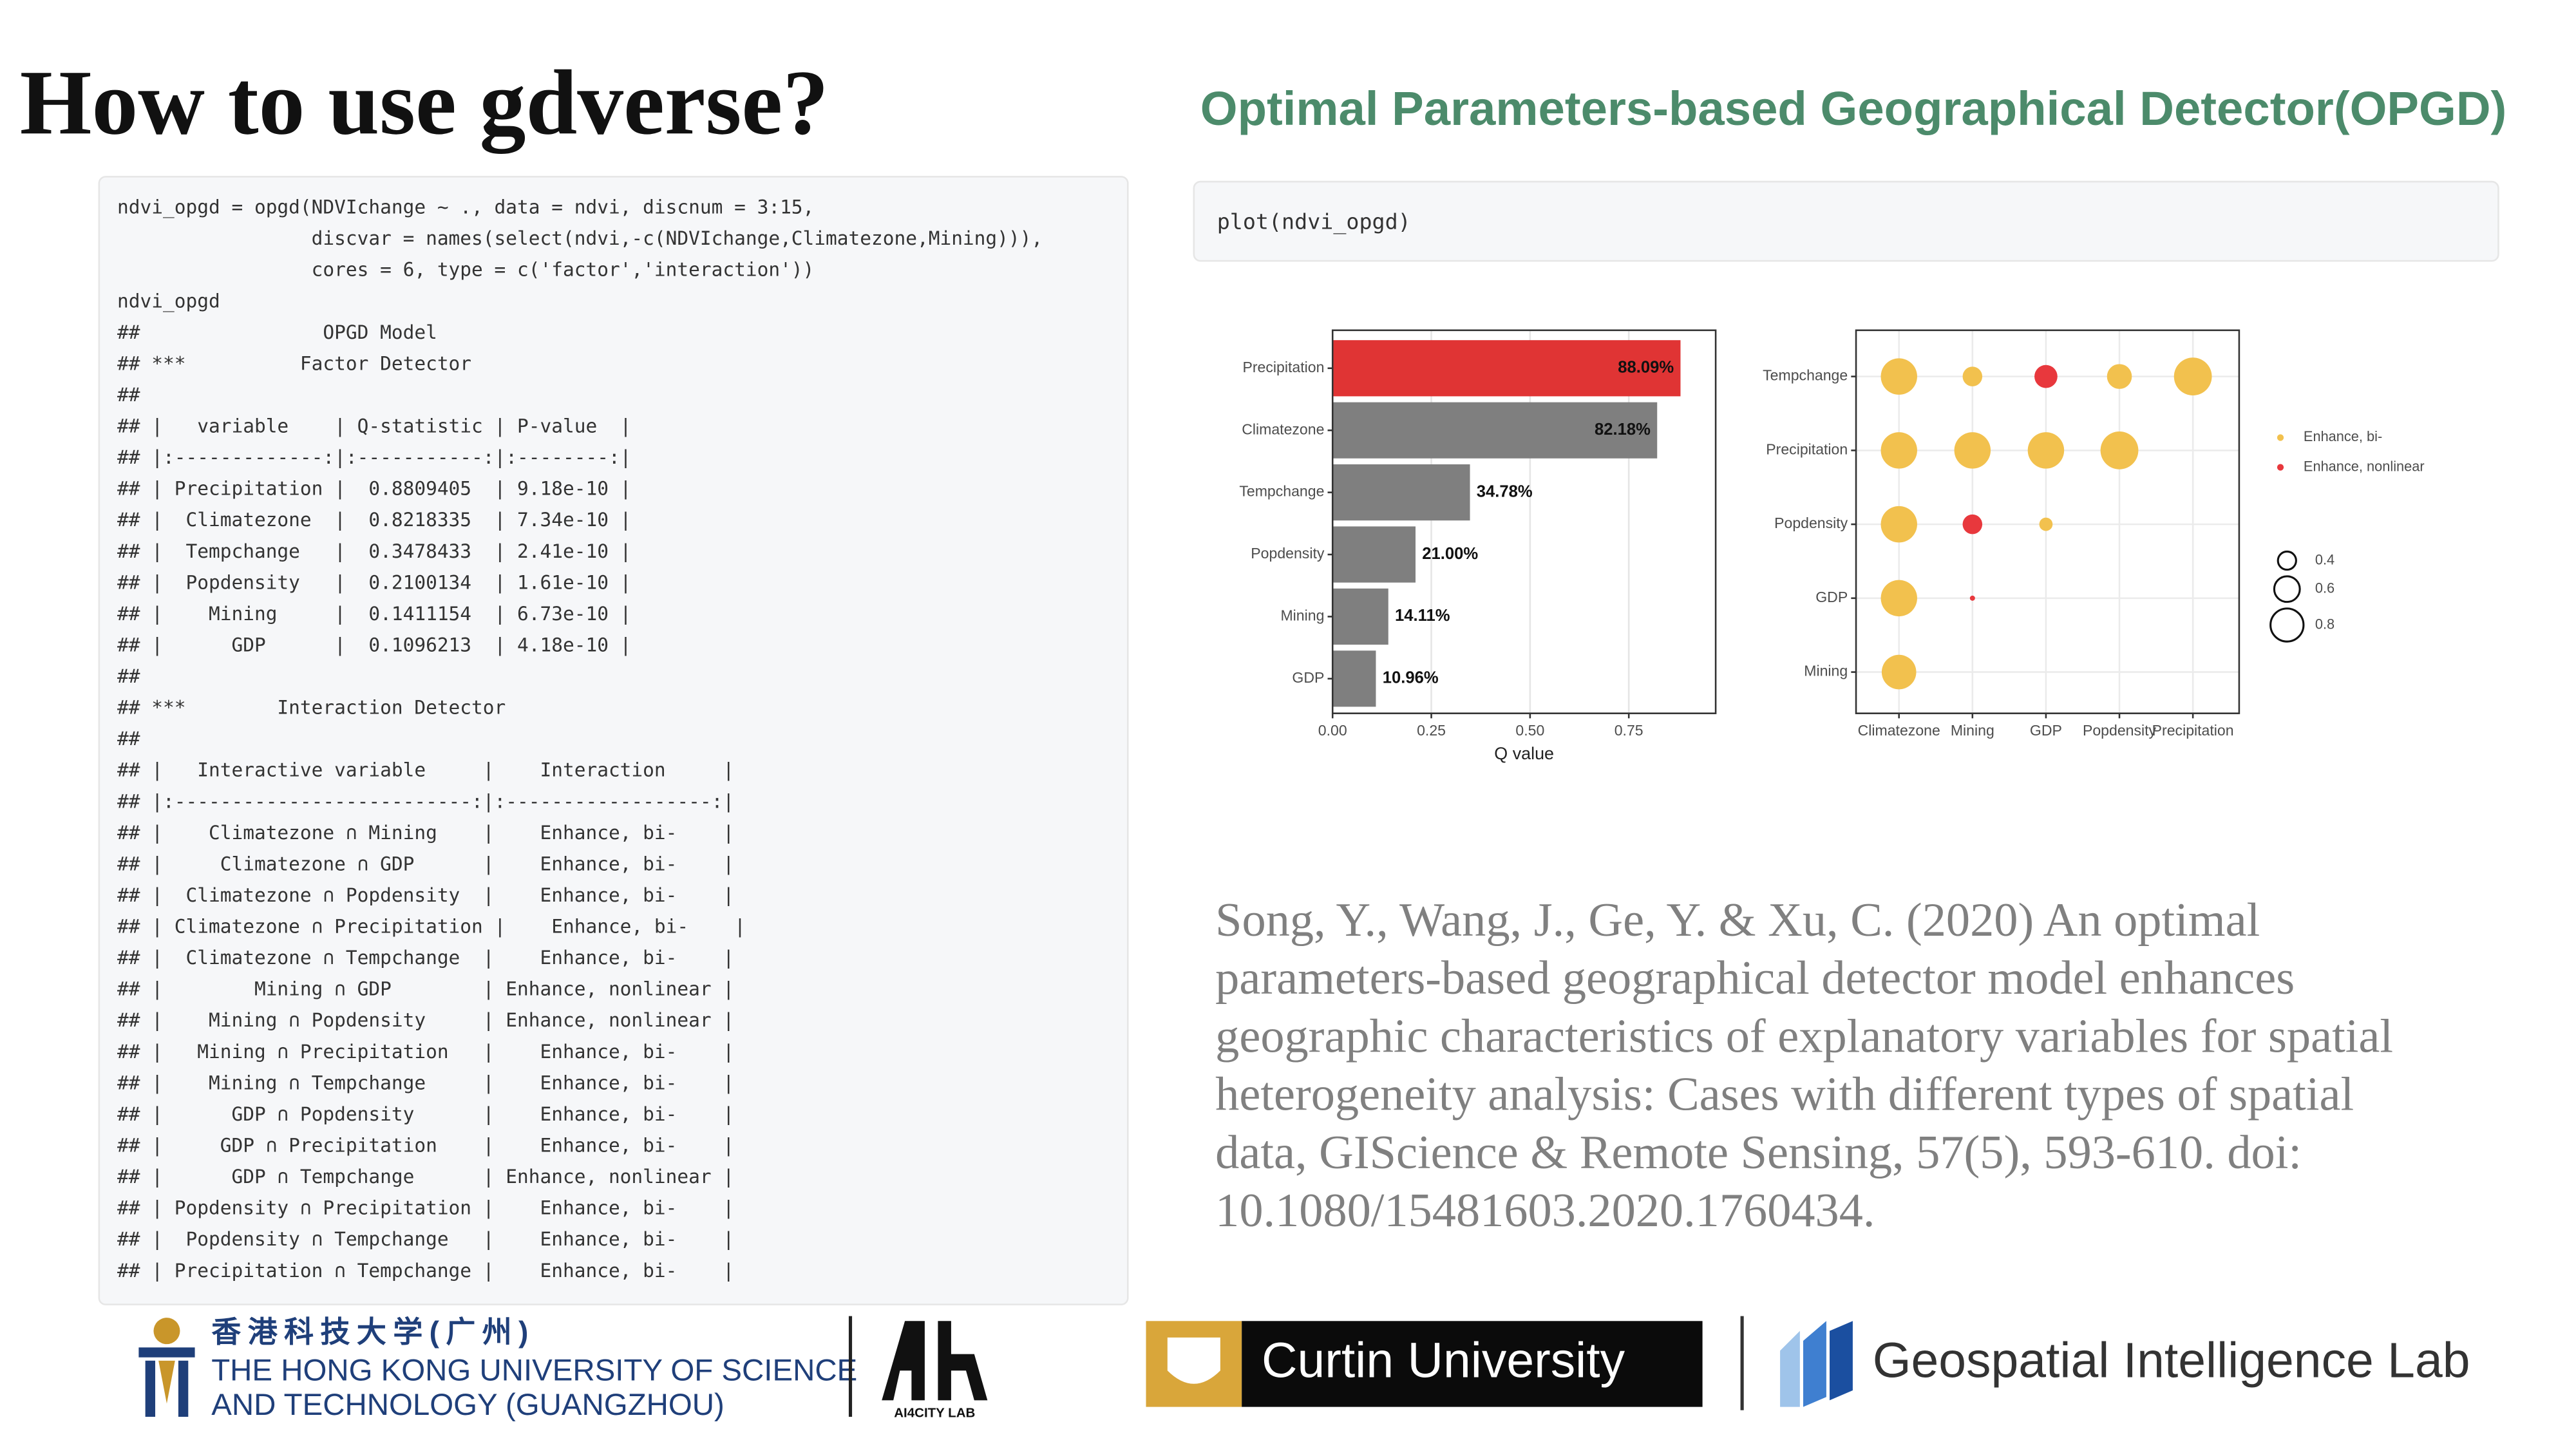  Describe the element at coordinates (311, 708) in the screenshot. I see `code-line: ## *** Interaction Detector` at that location.